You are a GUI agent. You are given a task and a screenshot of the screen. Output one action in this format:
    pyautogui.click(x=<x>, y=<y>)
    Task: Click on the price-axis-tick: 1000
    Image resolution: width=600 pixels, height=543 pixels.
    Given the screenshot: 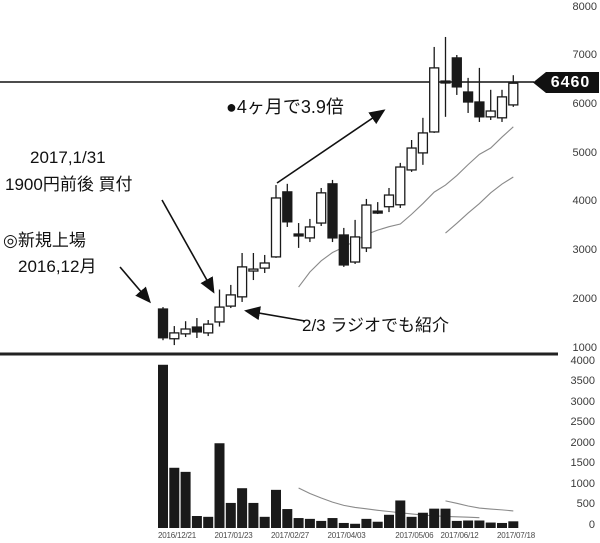 What is the action you would take?
    pyautogui.click(x=584, y=347)
    